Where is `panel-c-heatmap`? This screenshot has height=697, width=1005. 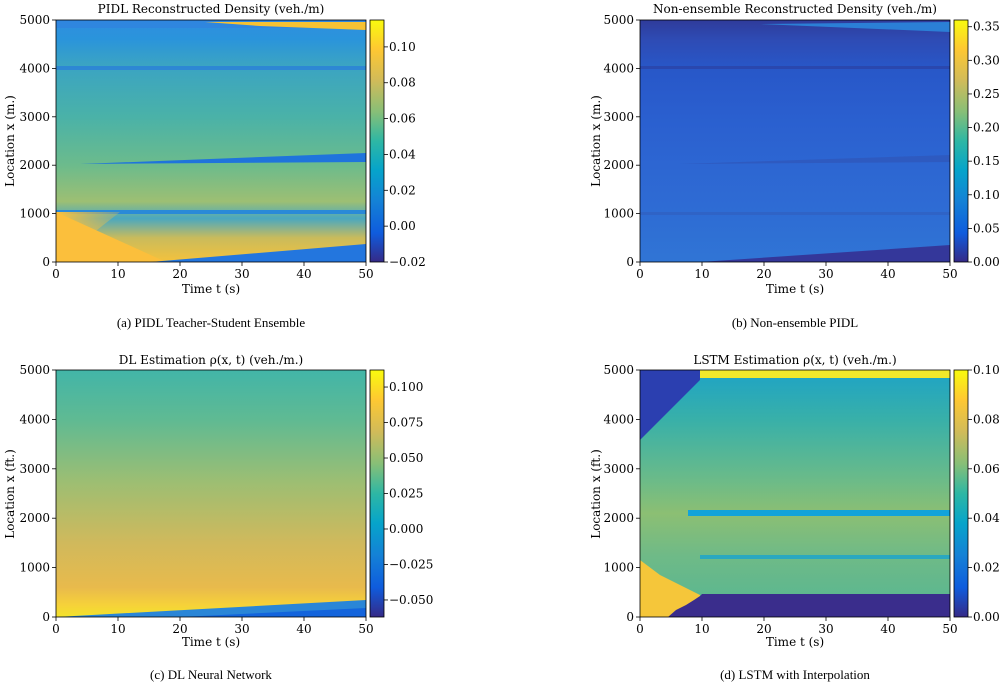 panel-c-heatmap is located at coordinates (211, 493).